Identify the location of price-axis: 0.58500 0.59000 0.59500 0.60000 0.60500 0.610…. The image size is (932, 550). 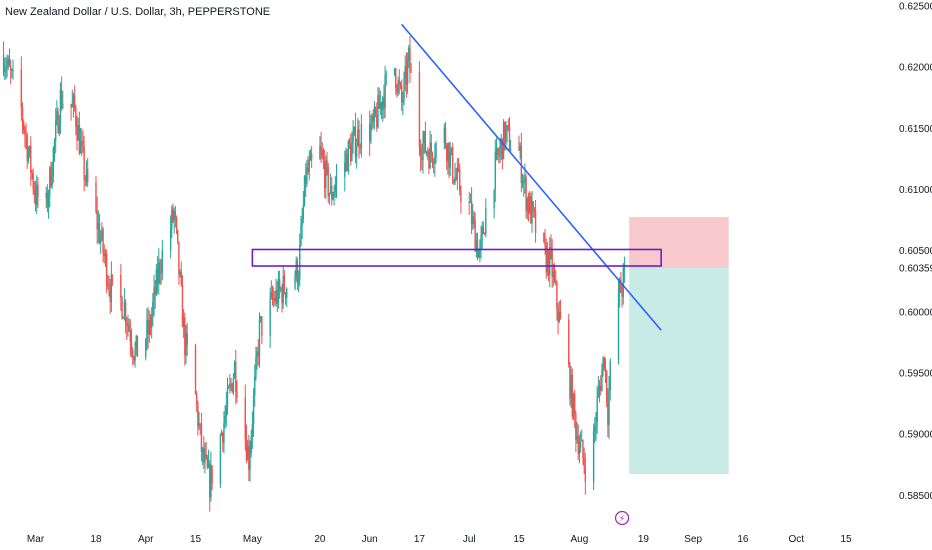
(915, 252).